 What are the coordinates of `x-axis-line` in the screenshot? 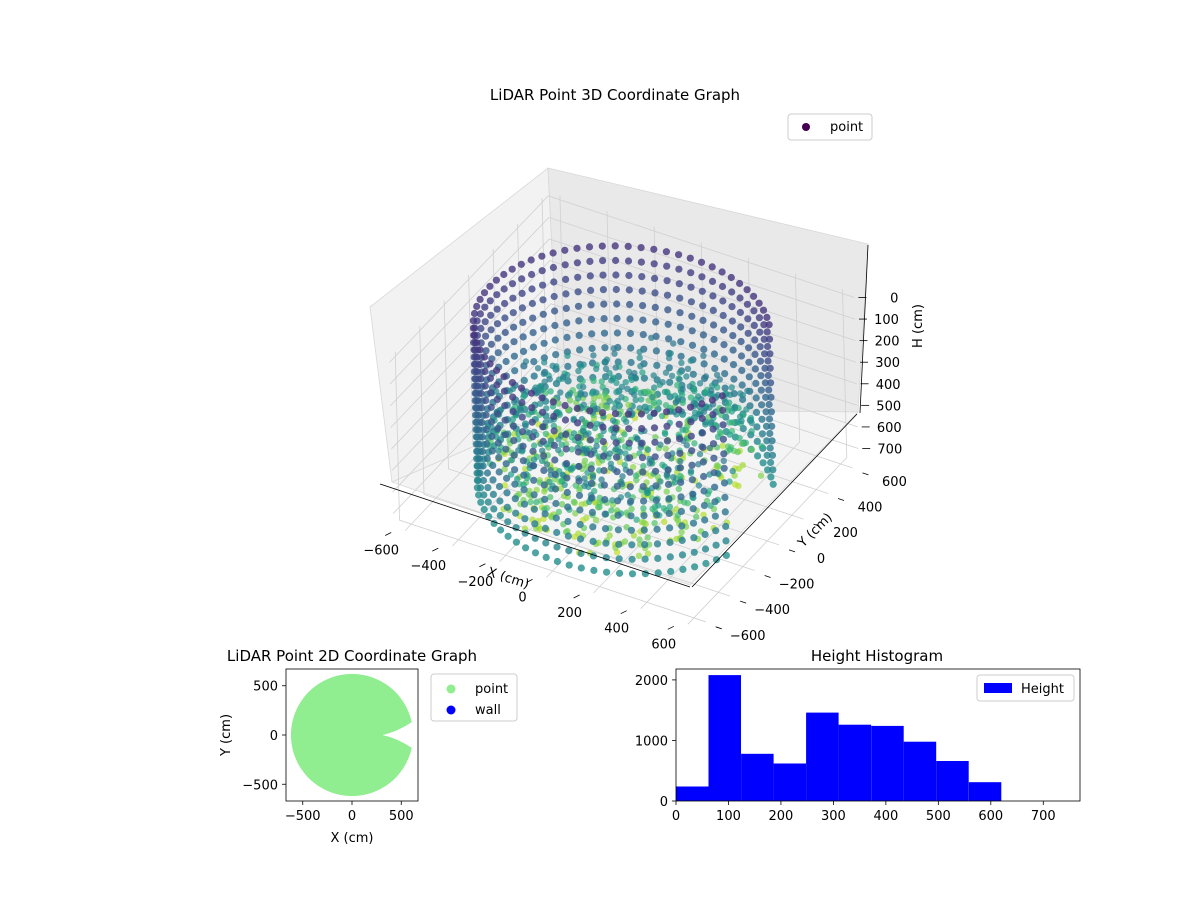 It's located at (535, 535).